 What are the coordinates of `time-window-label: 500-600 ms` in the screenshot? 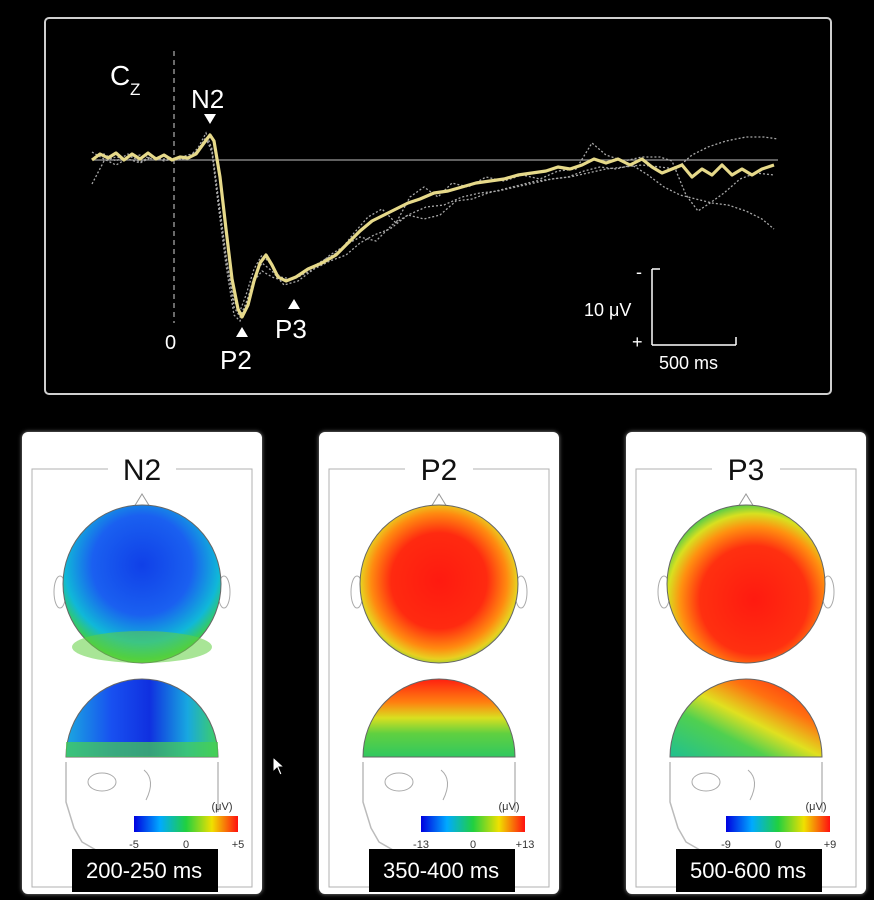 It's located at (749, 870).